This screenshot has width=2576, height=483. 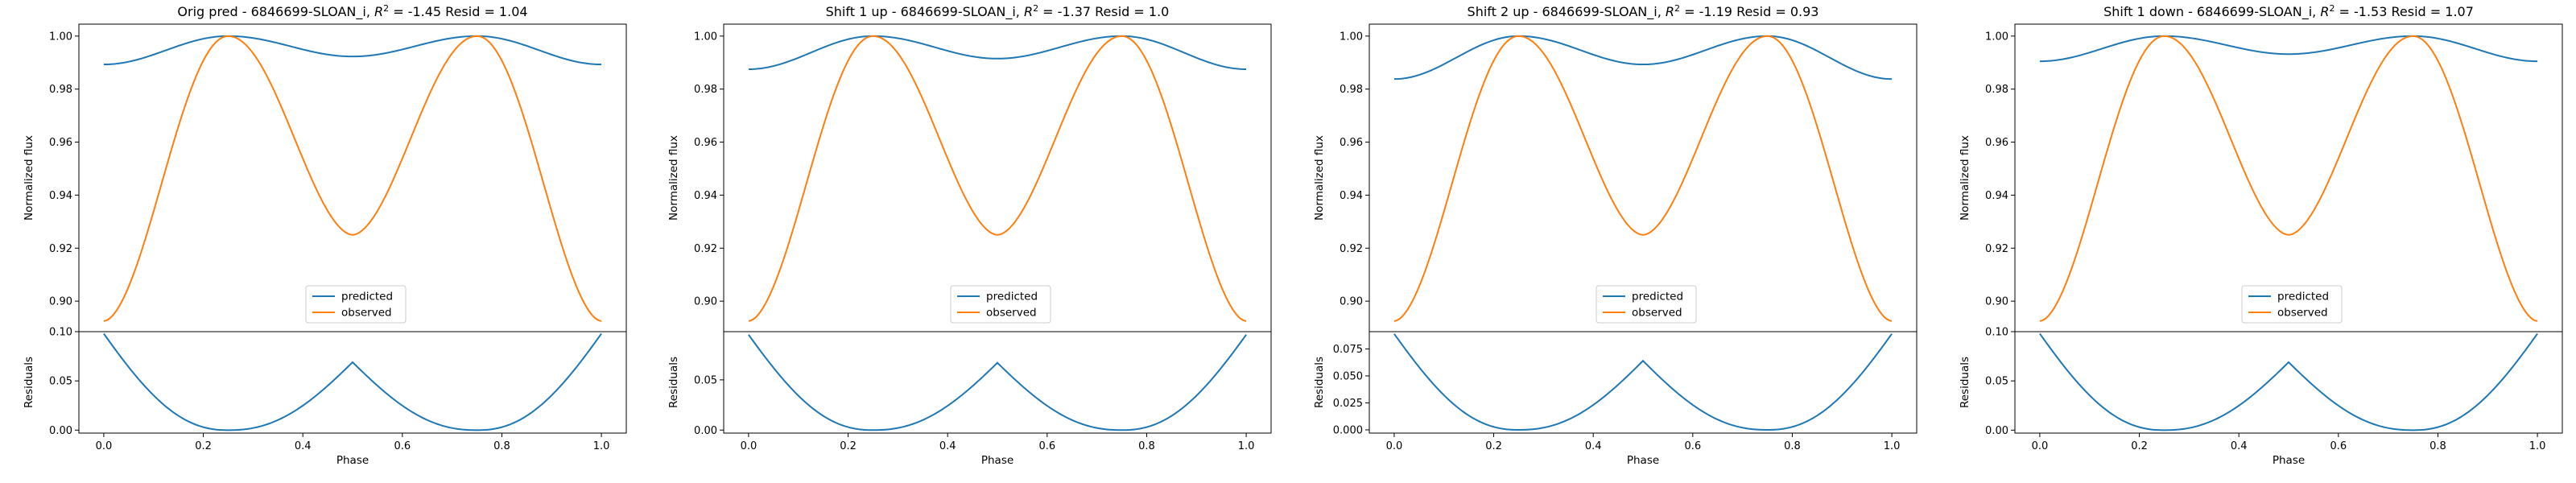 I want to click on title-prefix: Shift 1 down - 6846699-SLOAN_i,, so click(x=2211, y=12).